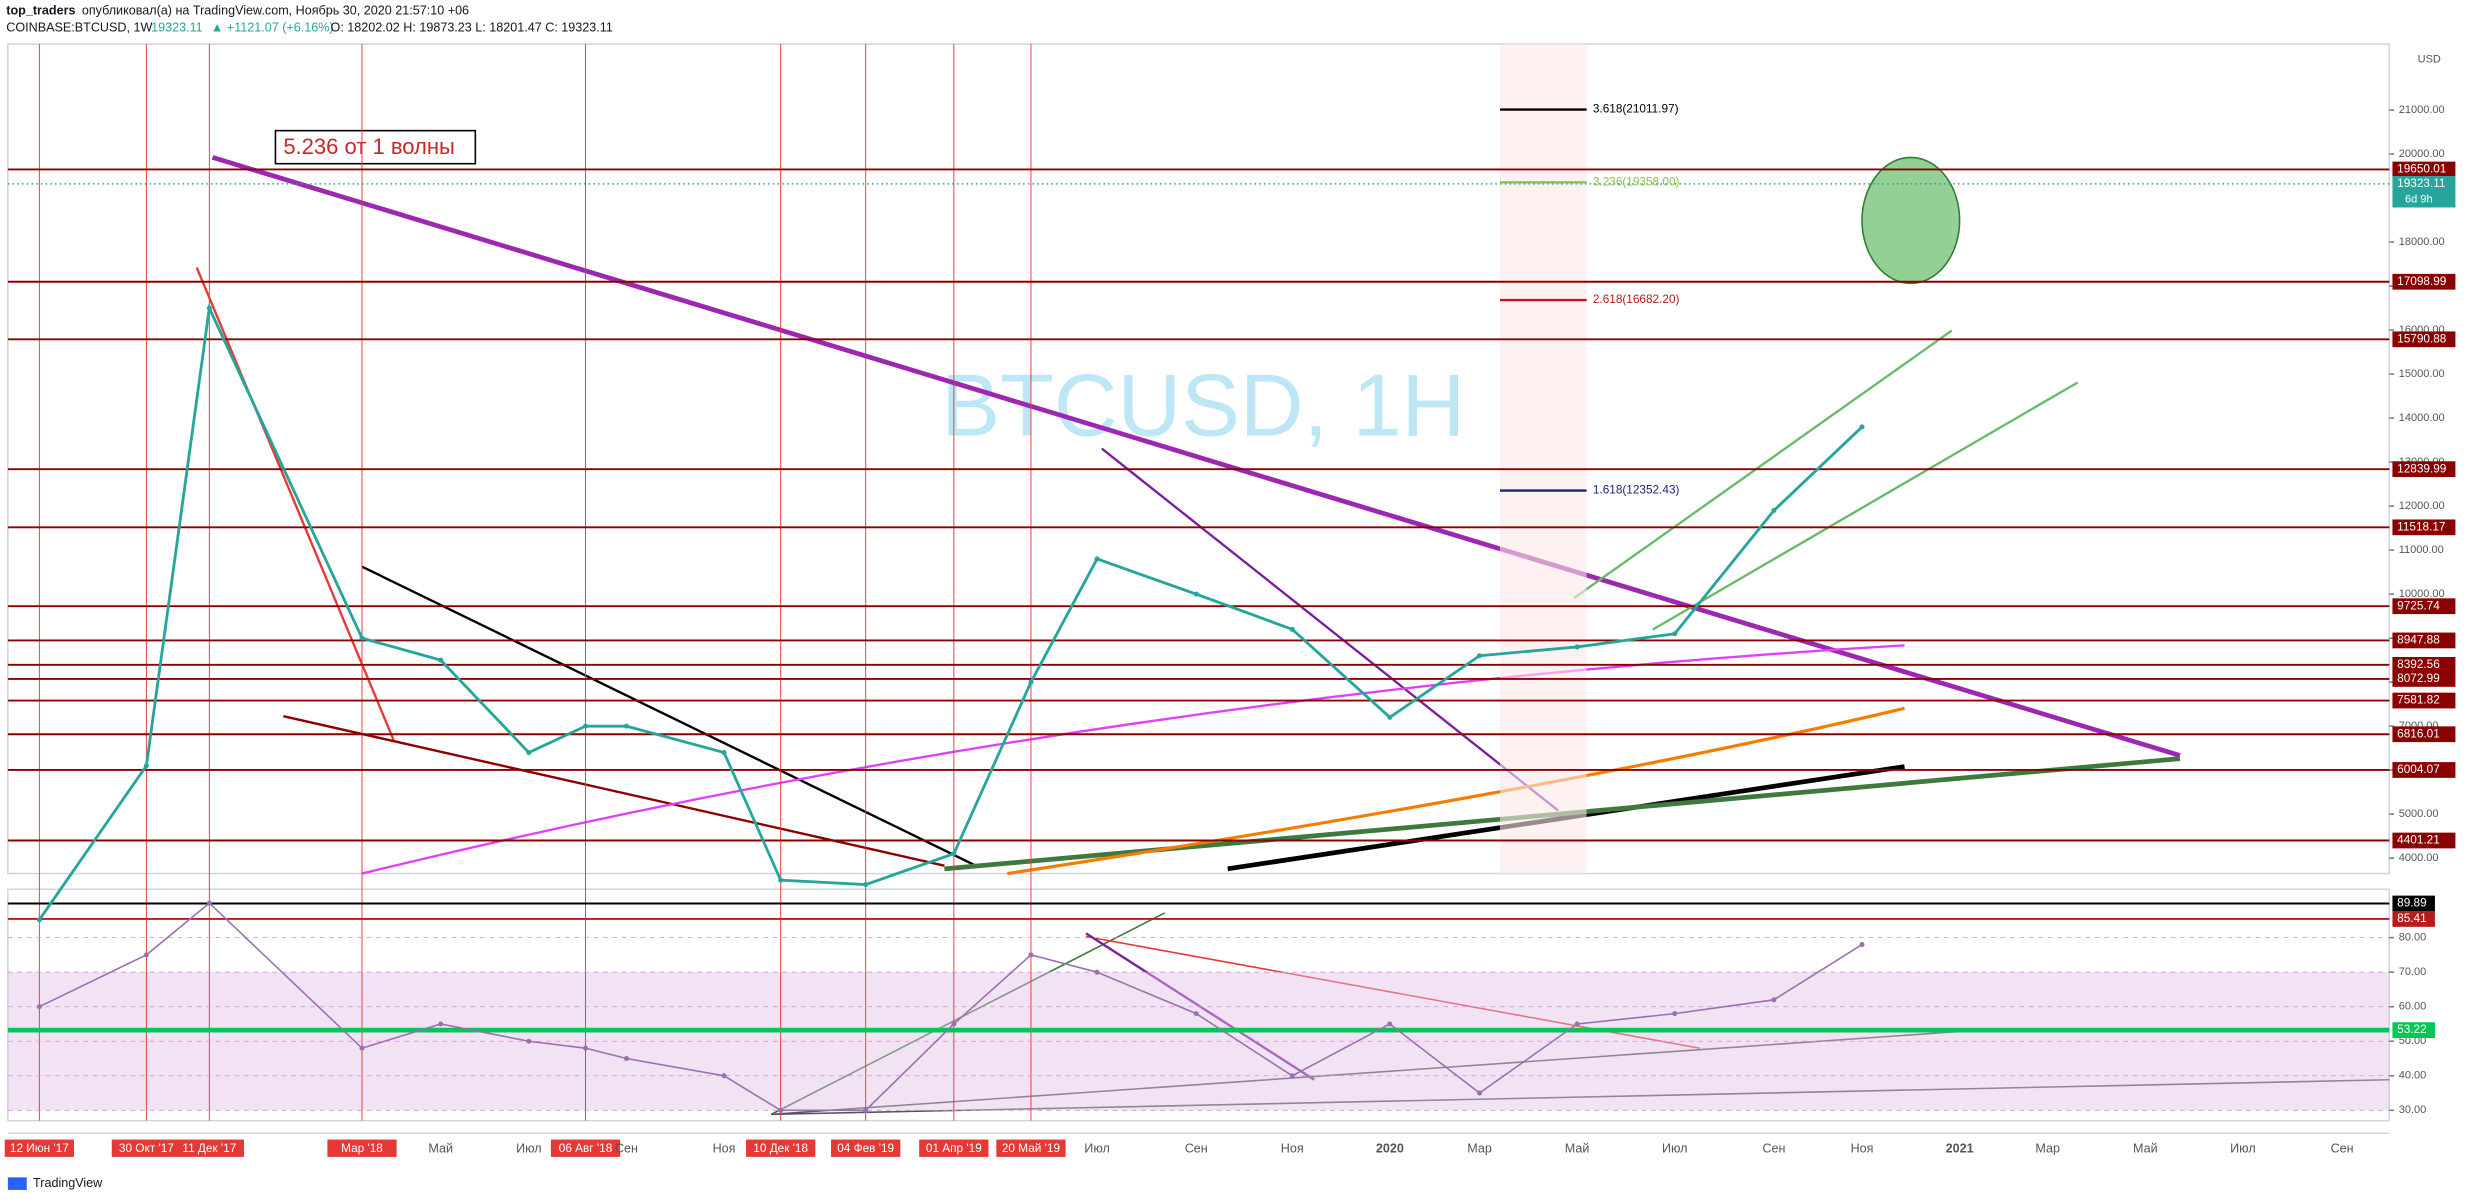  I want to click on price-level-label: 17098.99, so click(2421, 281).